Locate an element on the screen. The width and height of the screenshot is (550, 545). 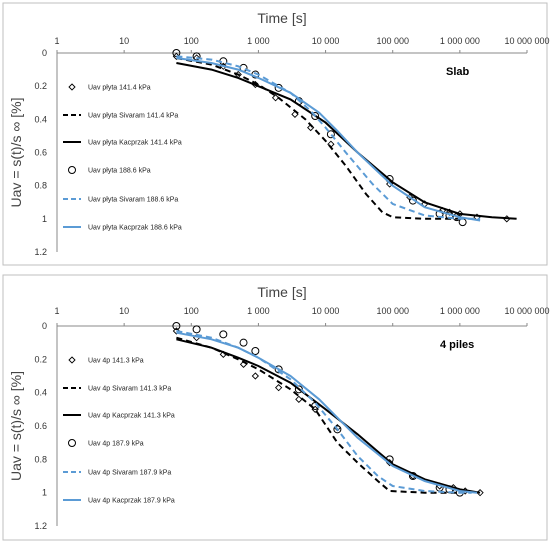
chart-annotation: 4 piles is located at coordinates (457, 345).